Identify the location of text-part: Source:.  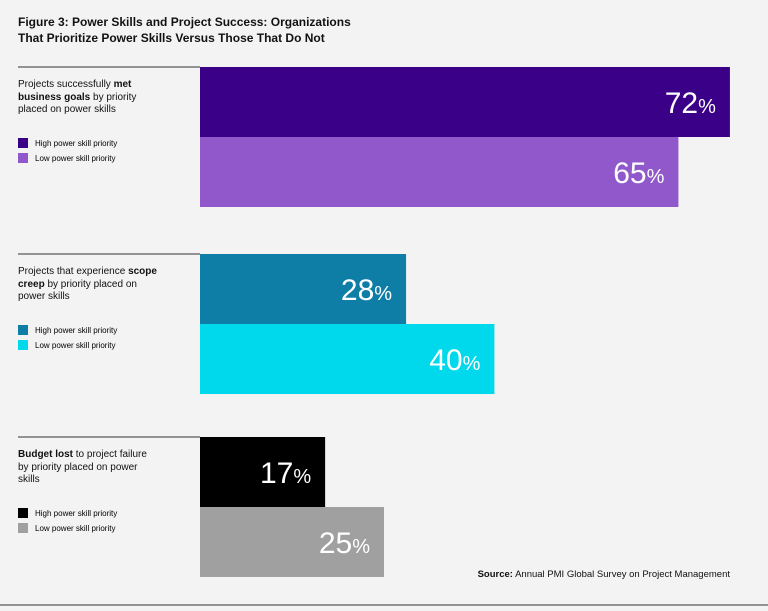
(495, 574).